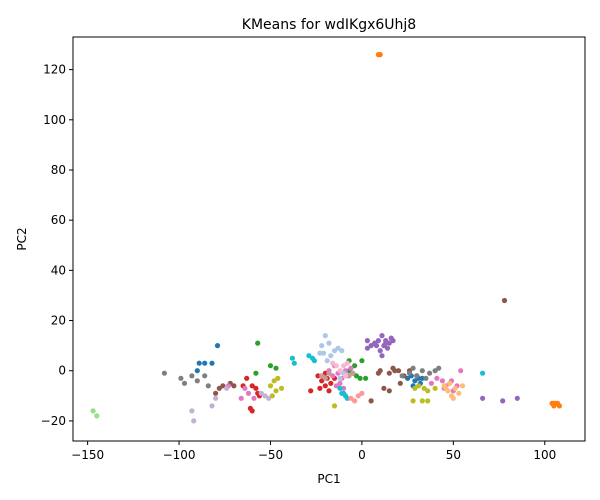 The width and height of the screenshot is (600, 500). Describe the element at coordinates (453, 455) in the screenshot. I see `x-tick-label: 50` at that location.